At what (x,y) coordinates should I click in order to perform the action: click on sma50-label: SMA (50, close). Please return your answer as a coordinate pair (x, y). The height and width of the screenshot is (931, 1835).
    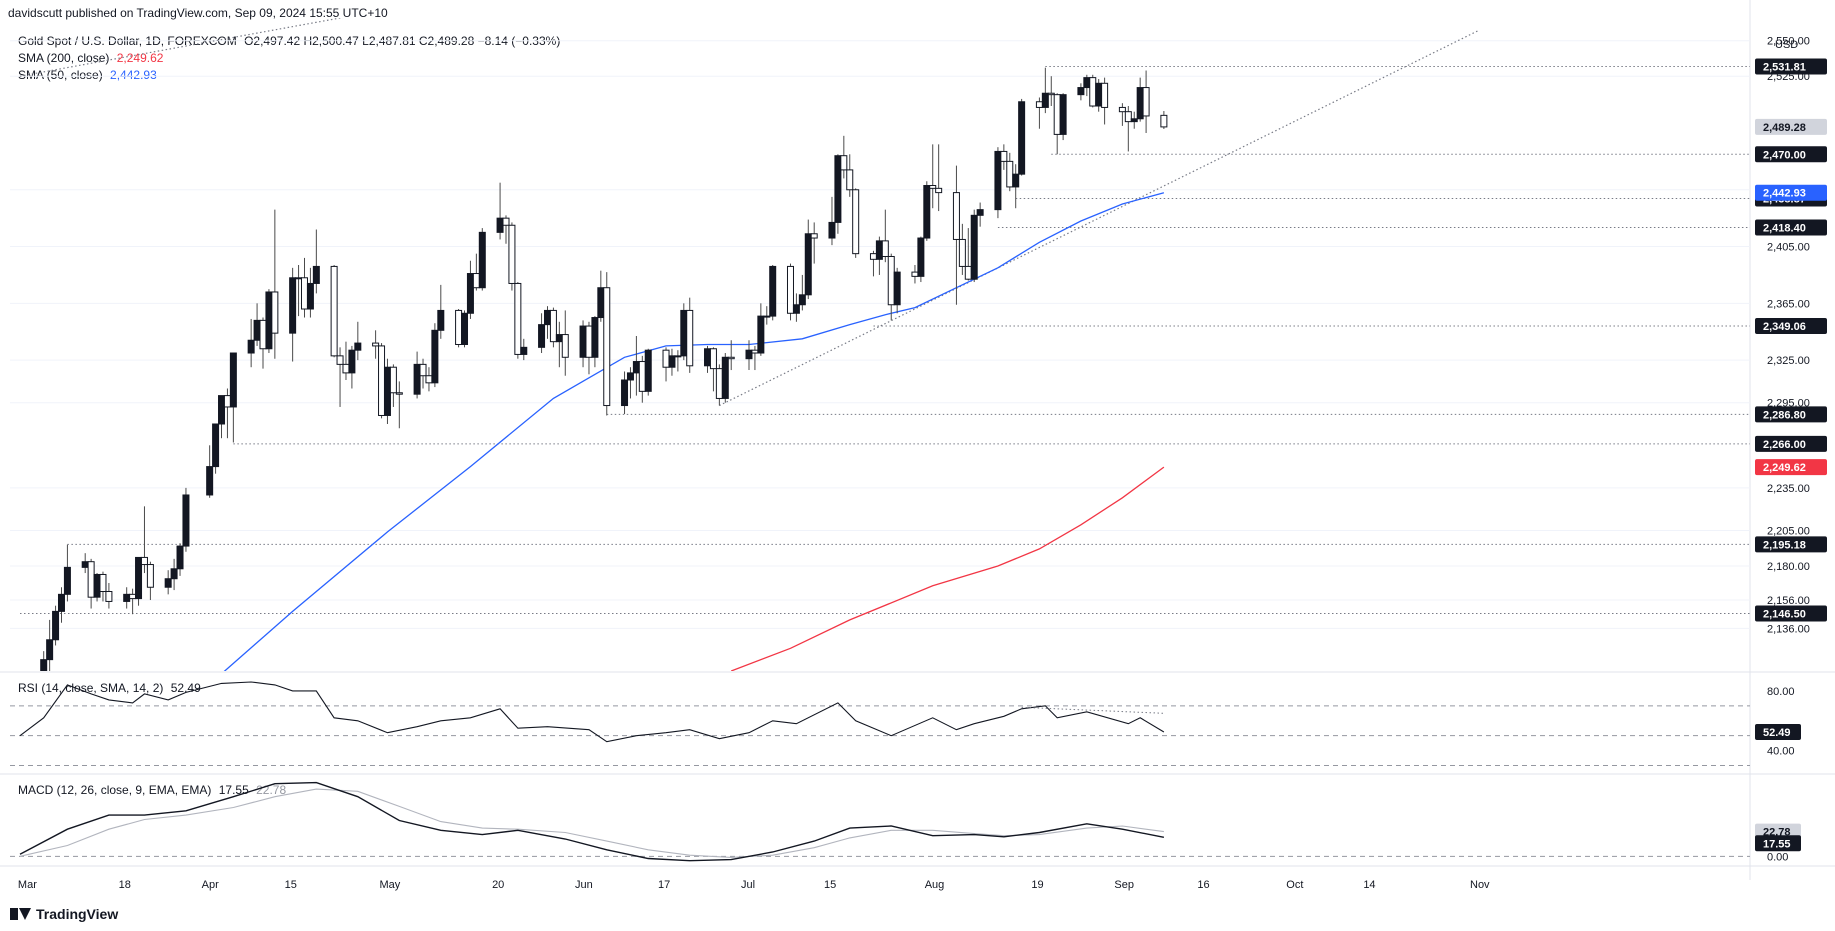
    Looking at the image, I should click on (60, 75).